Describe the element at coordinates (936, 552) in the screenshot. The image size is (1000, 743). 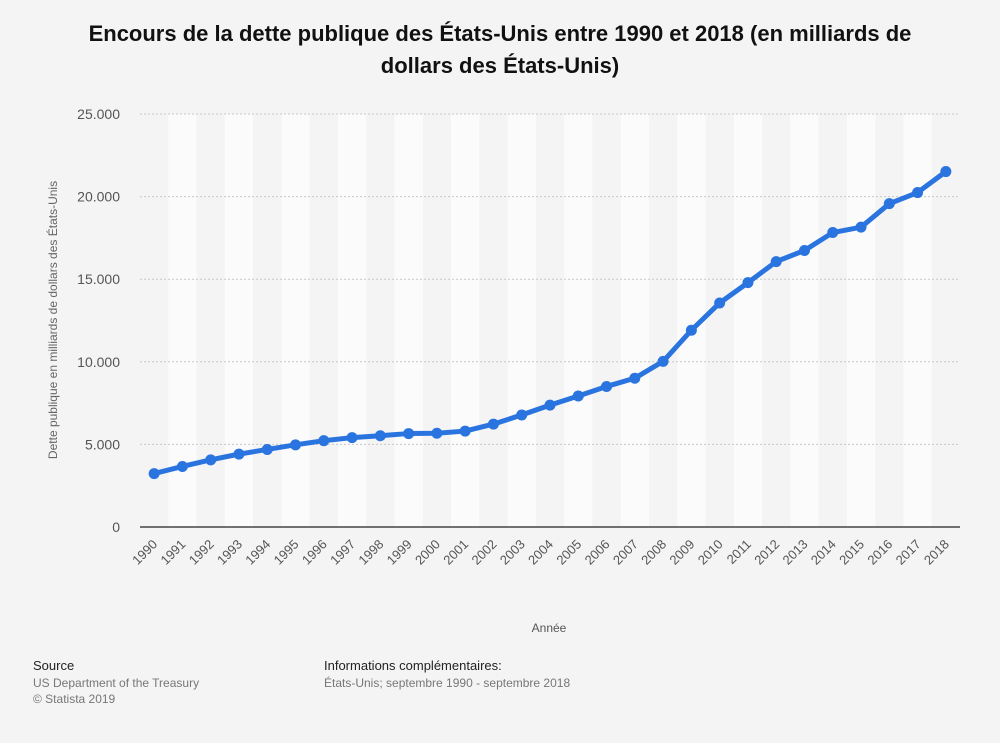
I see `x-tick-label: 2018` at that location.